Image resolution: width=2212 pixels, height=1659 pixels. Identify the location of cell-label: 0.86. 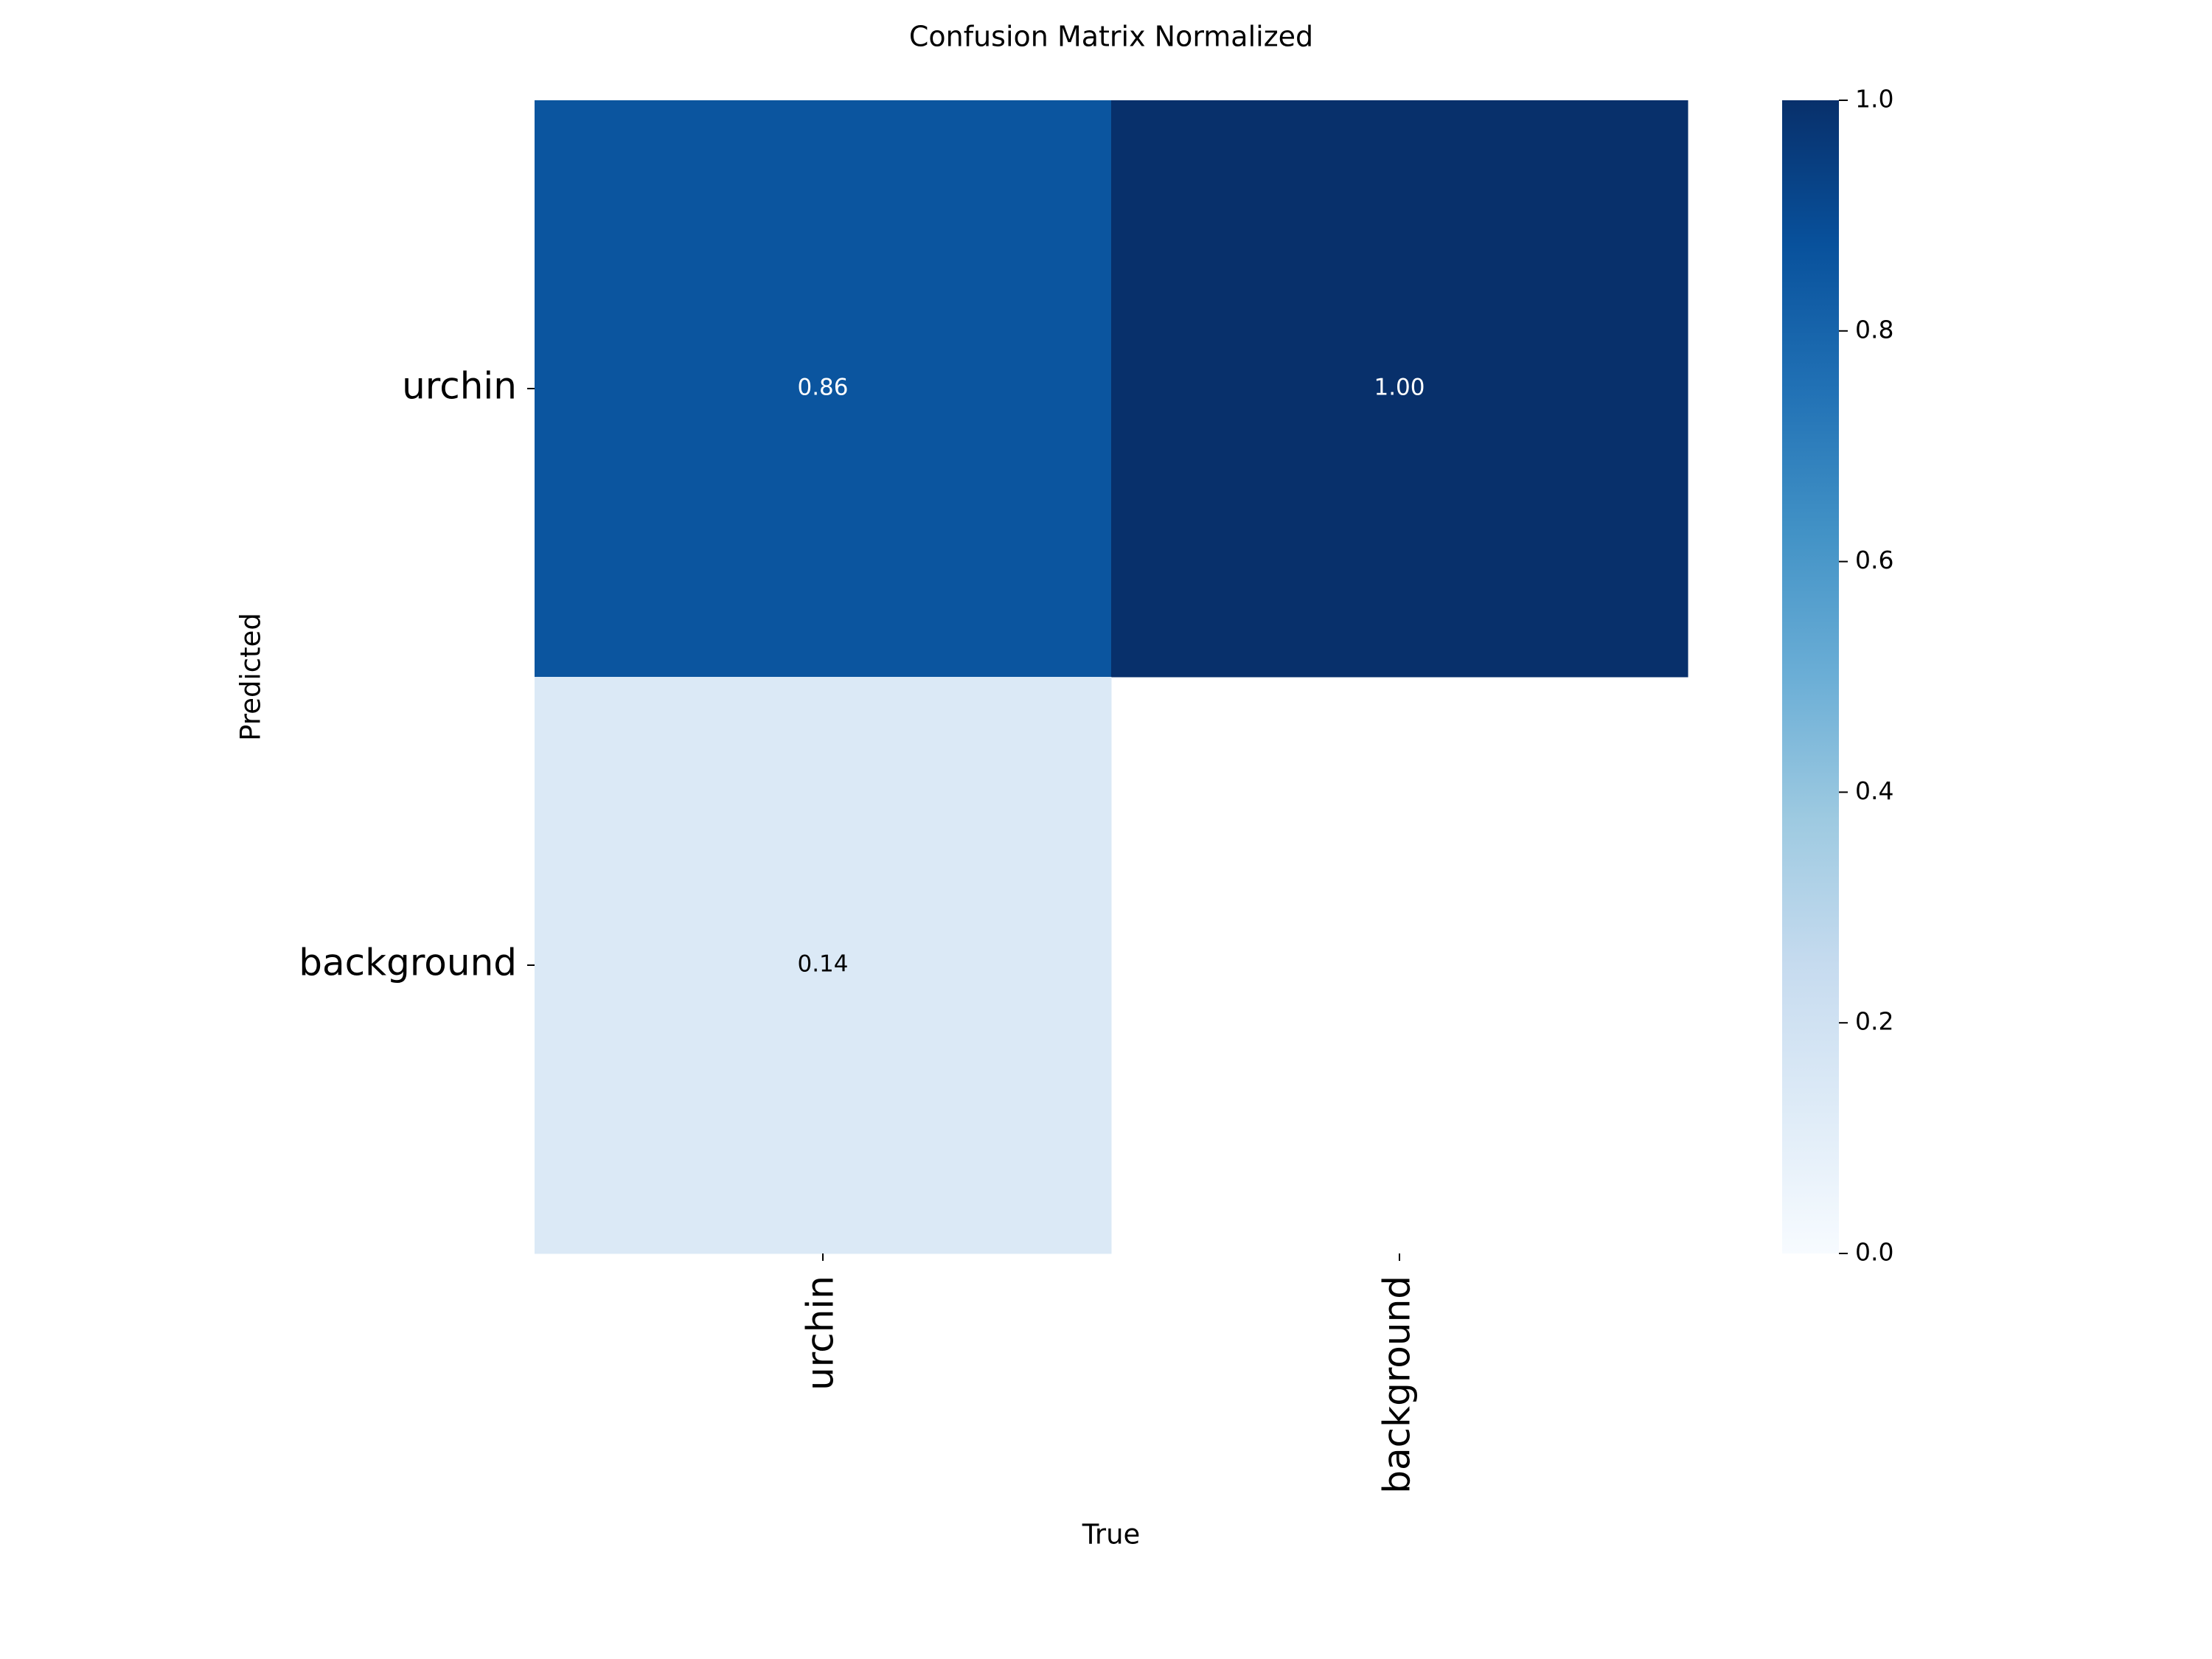
(822, 388).